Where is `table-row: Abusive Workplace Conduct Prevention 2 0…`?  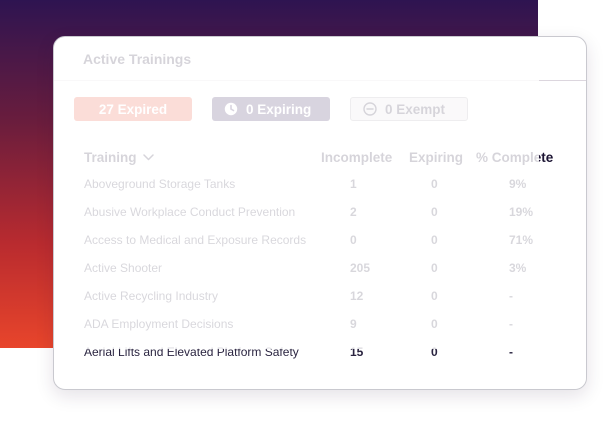 table-row: Abusive Workplace Conduct Prevention 2 0… is located at coordinates (320, 216).